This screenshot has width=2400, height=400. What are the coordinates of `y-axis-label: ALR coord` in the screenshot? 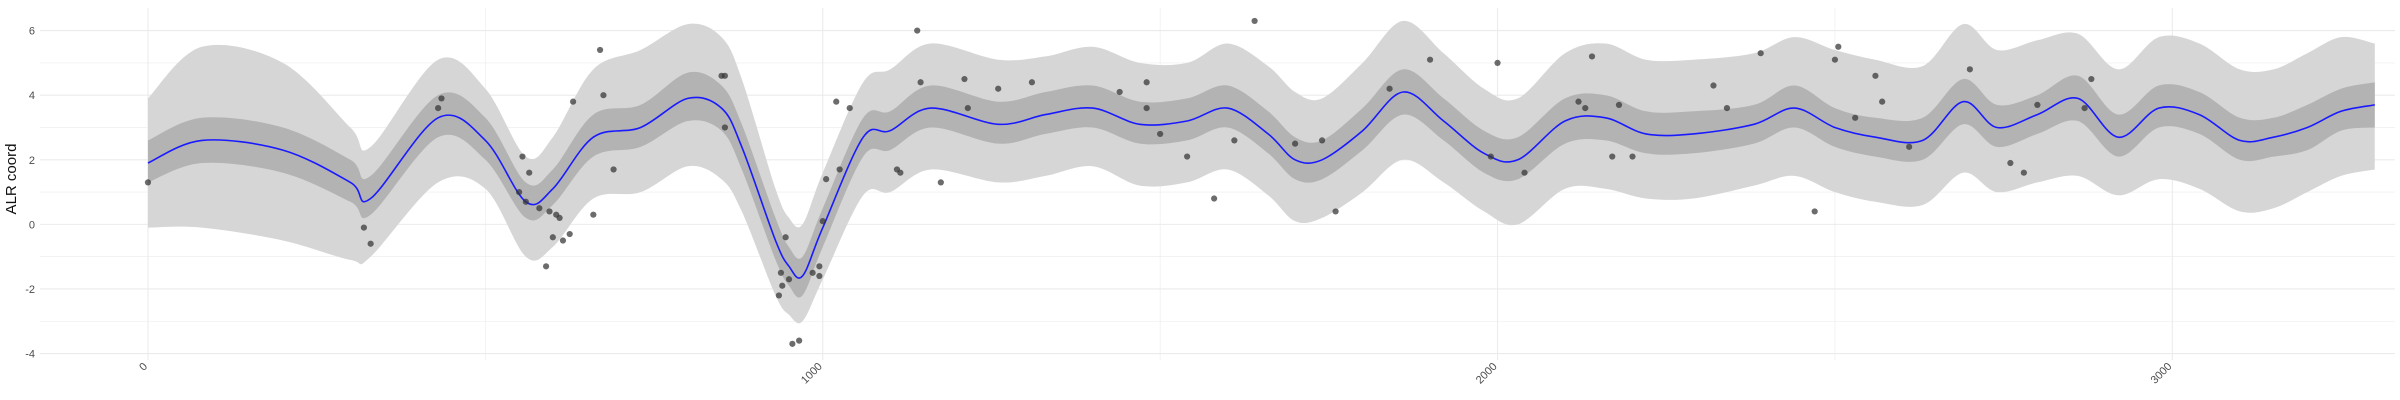 It's located at (11, 179).